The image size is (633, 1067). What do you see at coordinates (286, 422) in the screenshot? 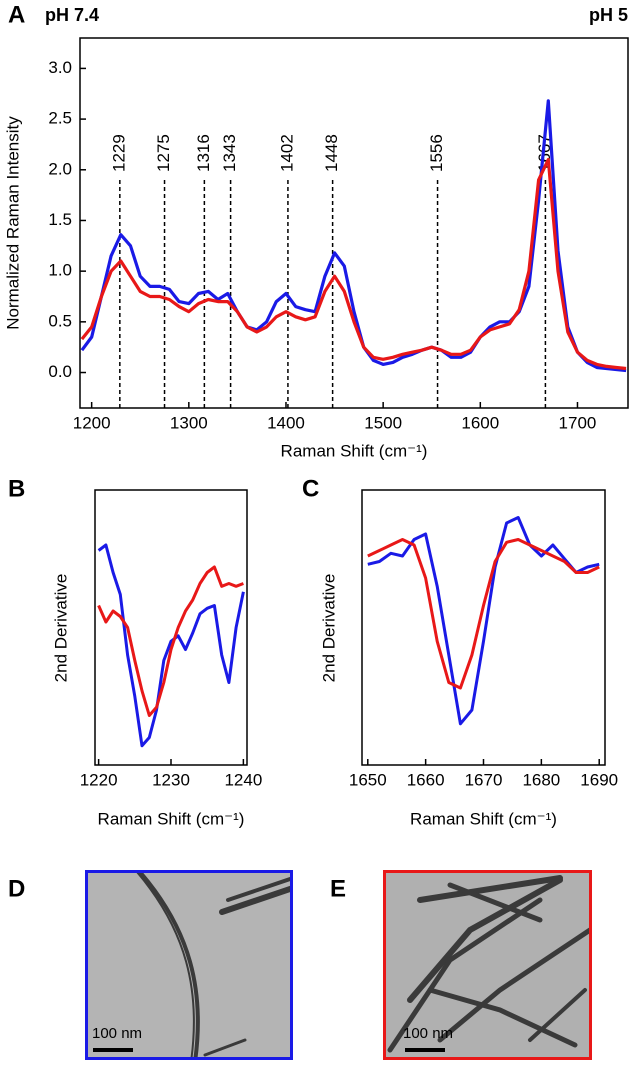
I see `x-tick-label: 1400` at bounding box center [286, 422].